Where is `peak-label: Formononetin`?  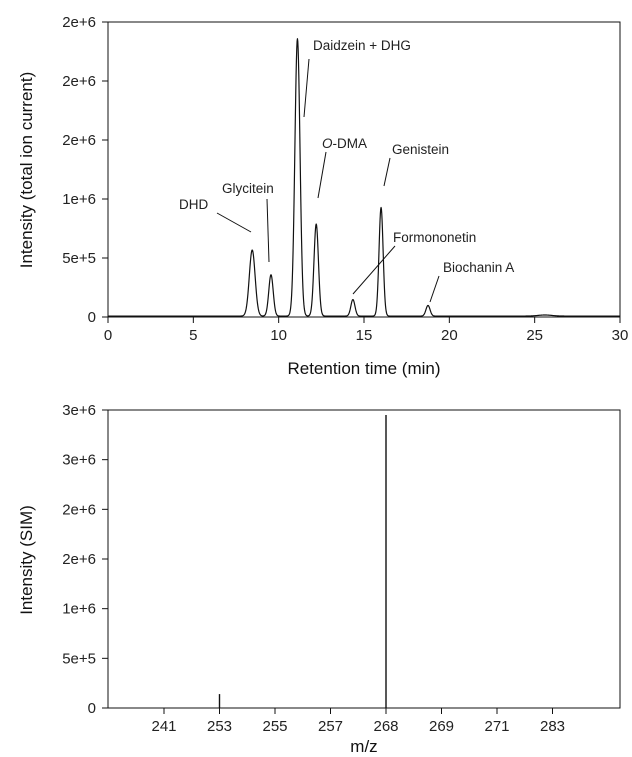 peak-label: Formononetin is located at coordinates (434, 237).